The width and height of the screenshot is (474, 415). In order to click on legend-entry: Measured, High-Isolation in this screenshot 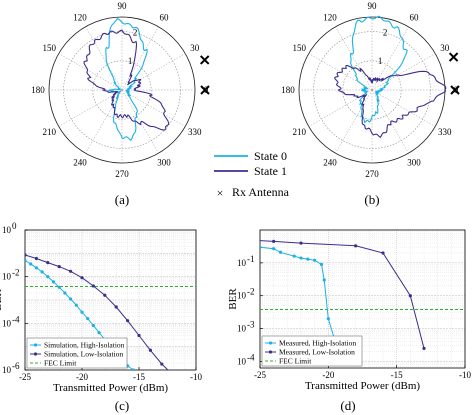, I will do `click(317, 343)`.